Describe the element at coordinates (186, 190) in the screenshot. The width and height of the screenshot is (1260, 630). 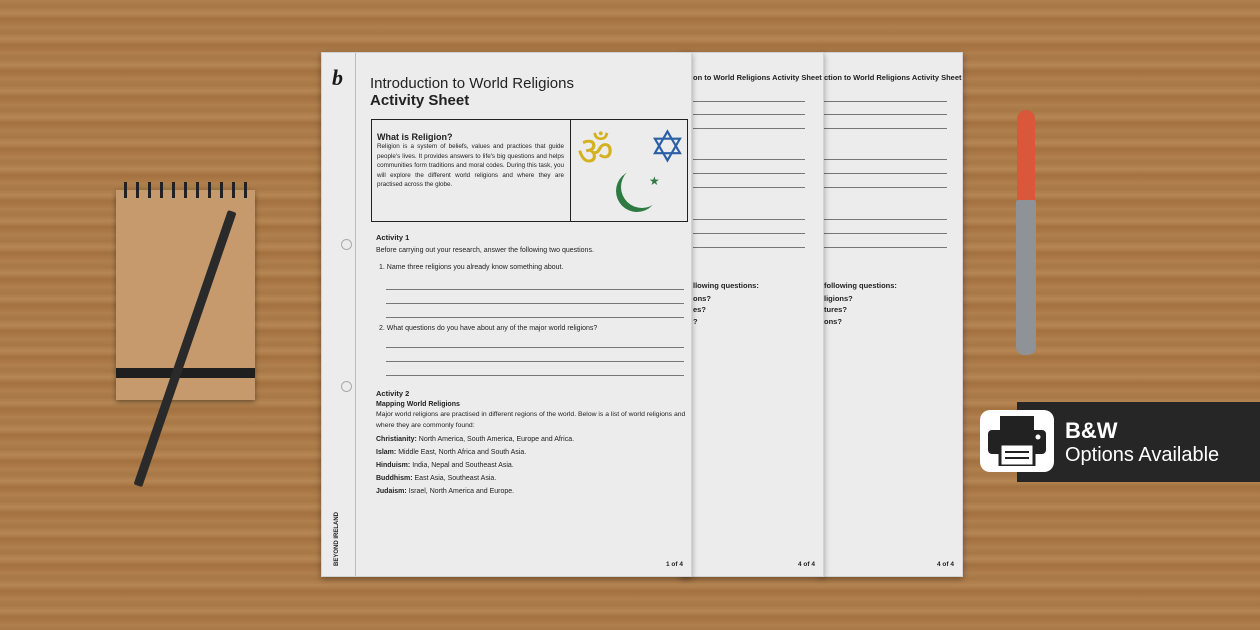
I see `notepad-spiral` at that location.